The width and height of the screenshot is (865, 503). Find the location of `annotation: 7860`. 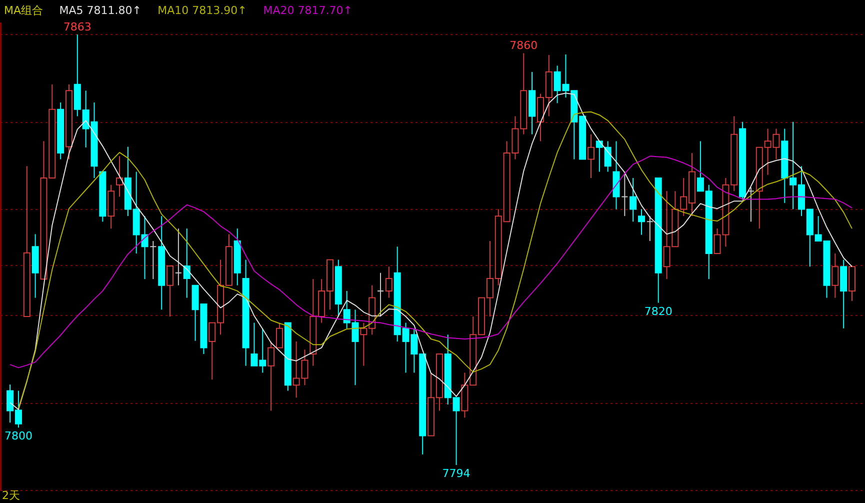

annotation: 7860 is located at coordinates (524, 45).